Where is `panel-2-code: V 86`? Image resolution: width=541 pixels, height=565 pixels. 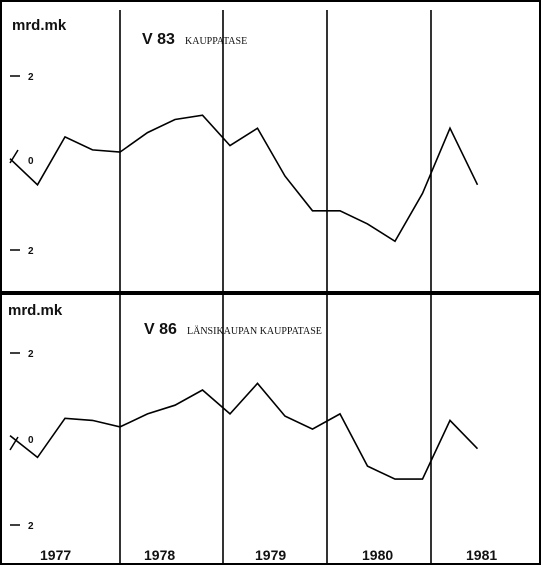
panel-2-code: V 86 is located at coordinates (160, 329).